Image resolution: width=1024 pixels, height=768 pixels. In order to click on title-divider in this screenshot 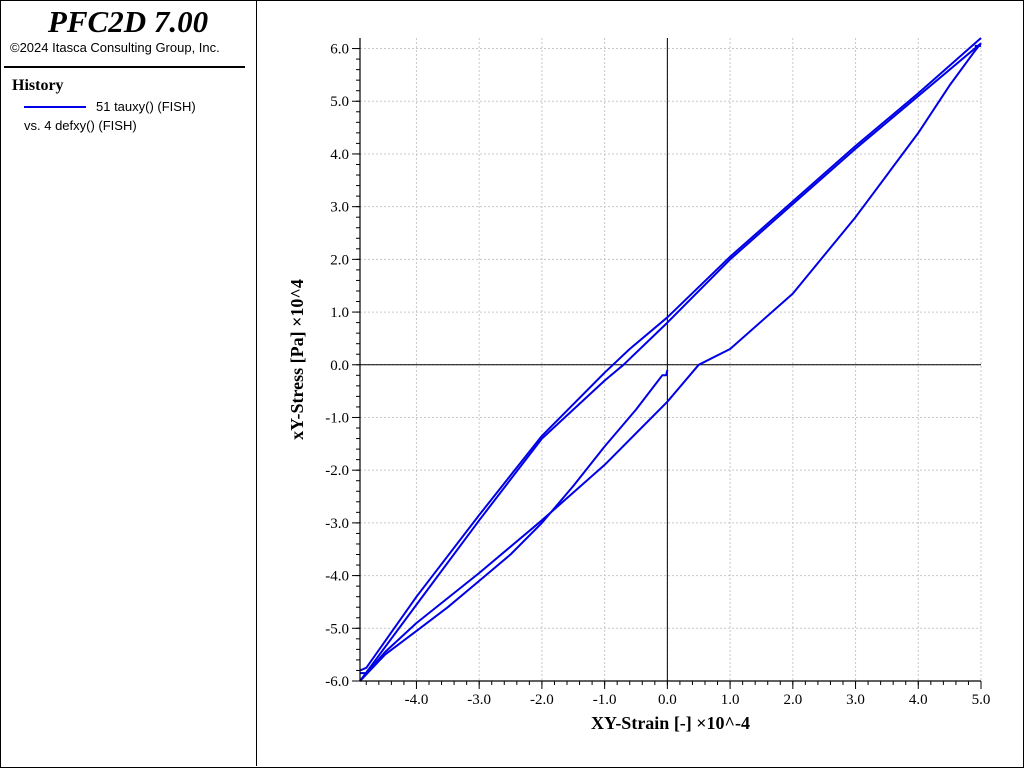, I will do `click(124, 67)`.